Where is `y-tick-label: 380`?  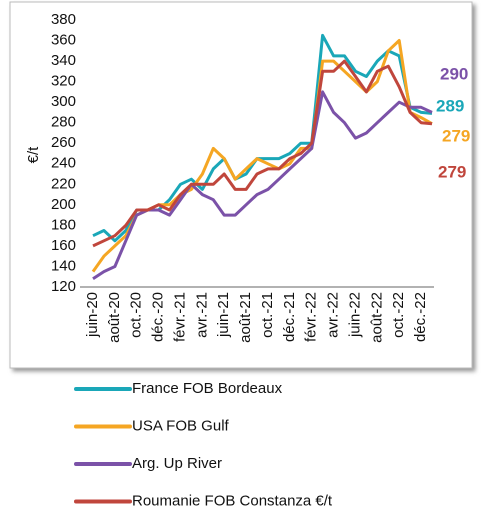
y-tick-label: 380 is located at coordinates (63, 19).